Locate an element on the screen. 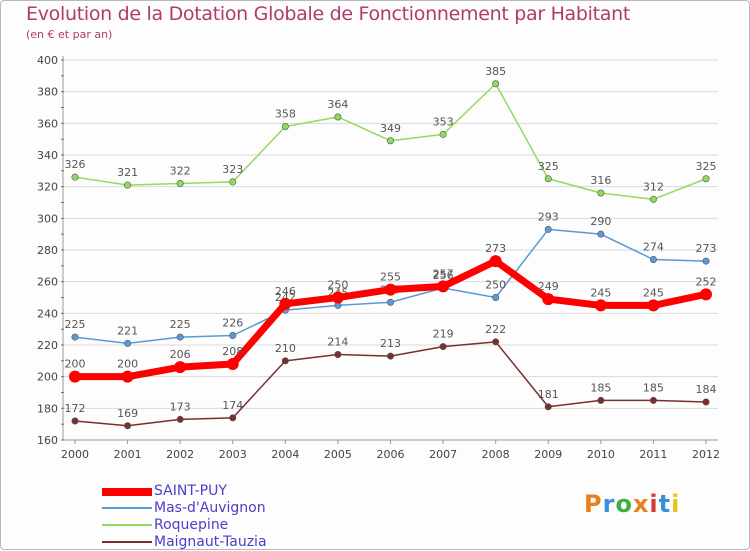 The width and height of the screenshot is (750, 551). x-tick-label: 2000 is located at coordinates (75, 454).